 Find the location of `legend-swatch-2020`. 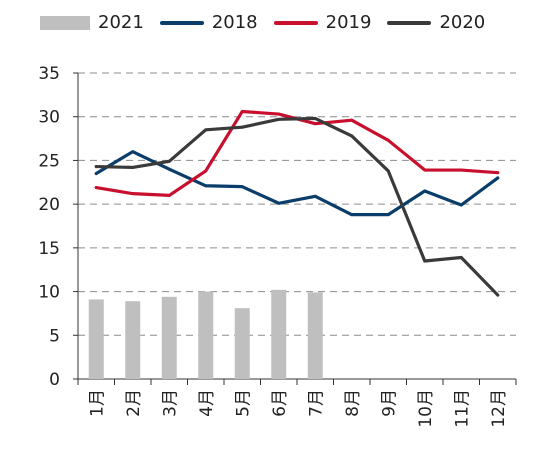

legend-swatch-2020 is located at coordinates (409, 22).